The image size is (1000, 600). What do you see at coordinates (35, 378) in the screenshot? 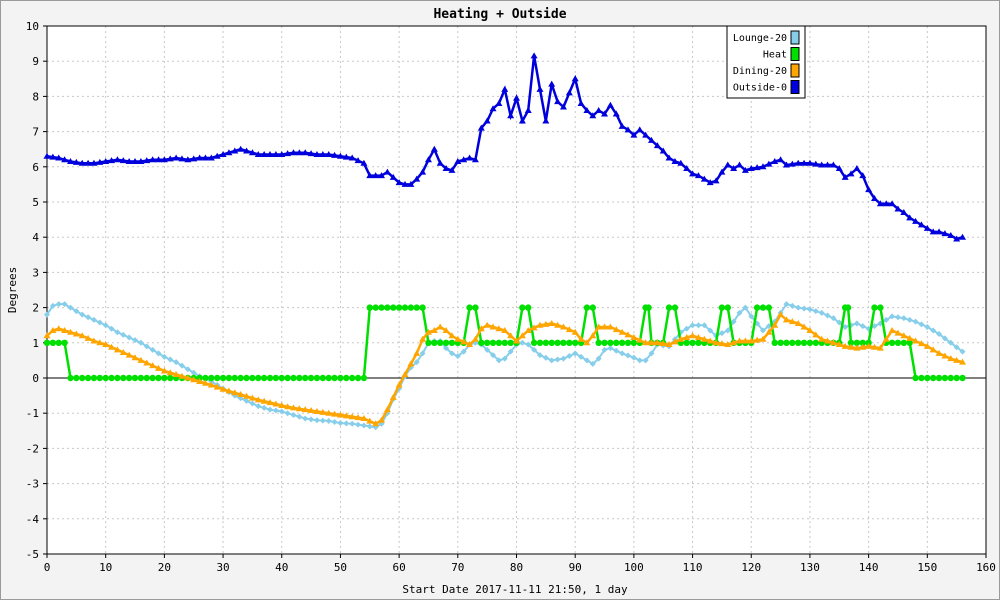
I see `y-tick-label: 0` at bounding box center [35, 378].